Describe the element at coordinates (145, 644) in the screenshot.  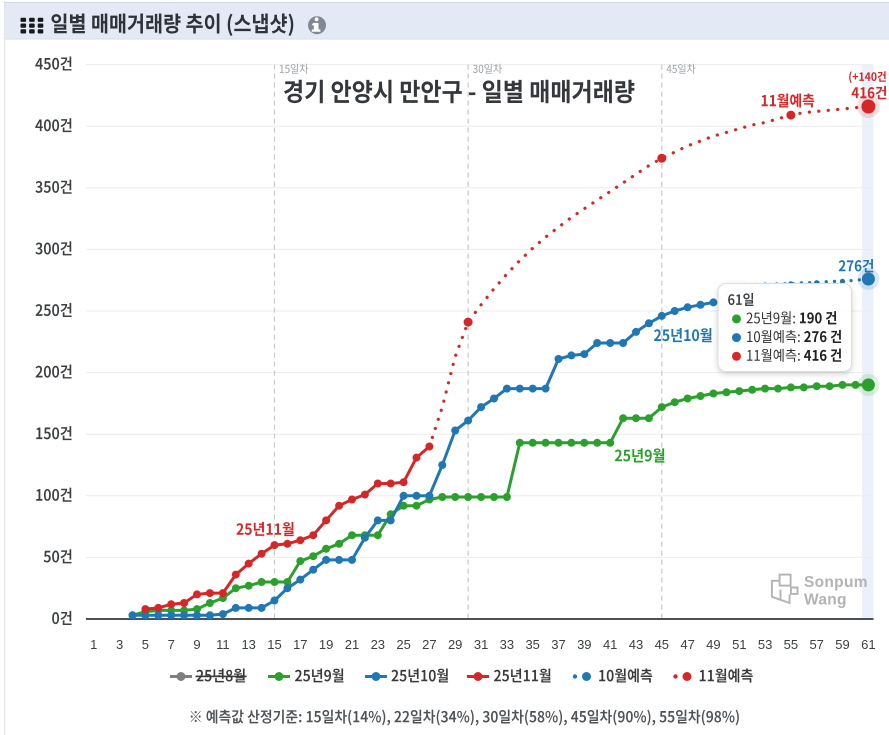
I see `svg-text: 5` at that location.